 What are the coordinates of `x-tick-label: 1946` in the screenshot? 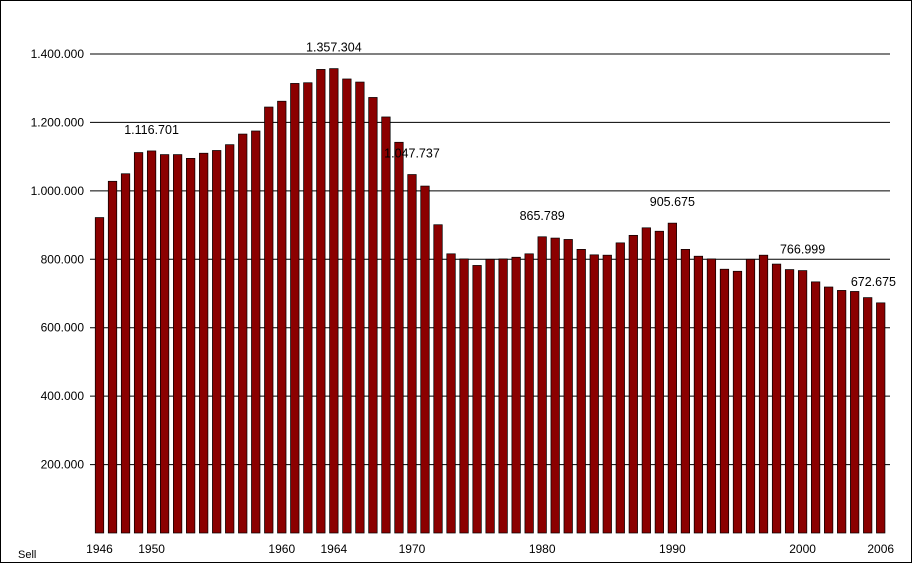 It's located at (99, 549).